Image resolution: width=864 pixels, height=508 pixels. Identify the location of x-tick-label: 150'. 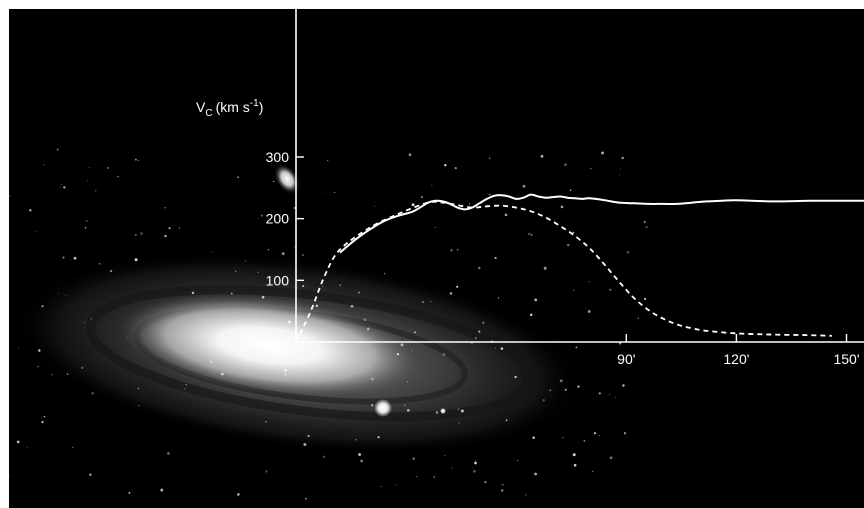
(846, 359).